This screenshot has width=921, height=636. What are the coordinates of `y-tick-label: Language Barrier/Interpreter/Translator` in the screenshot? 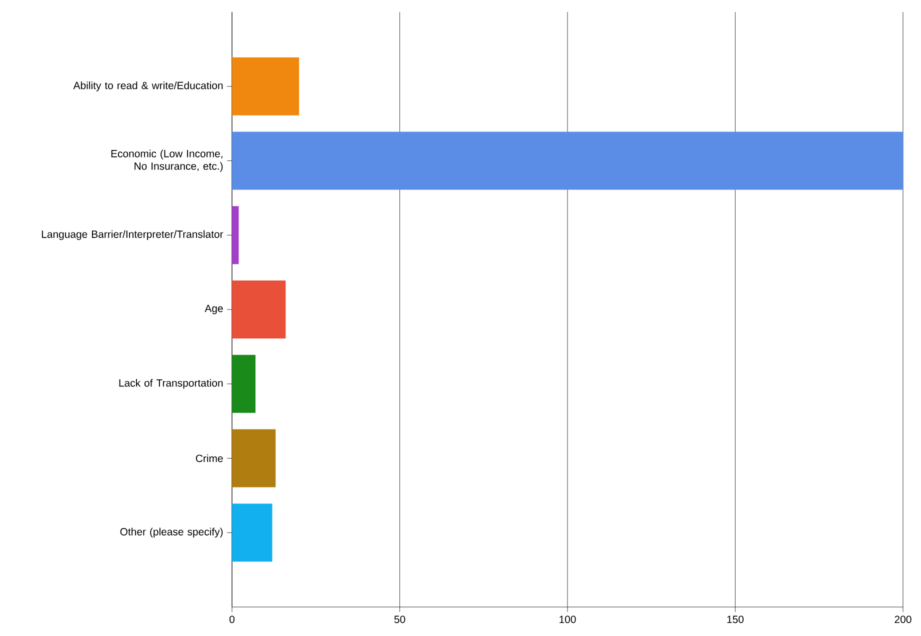 It's located at (133, 235).